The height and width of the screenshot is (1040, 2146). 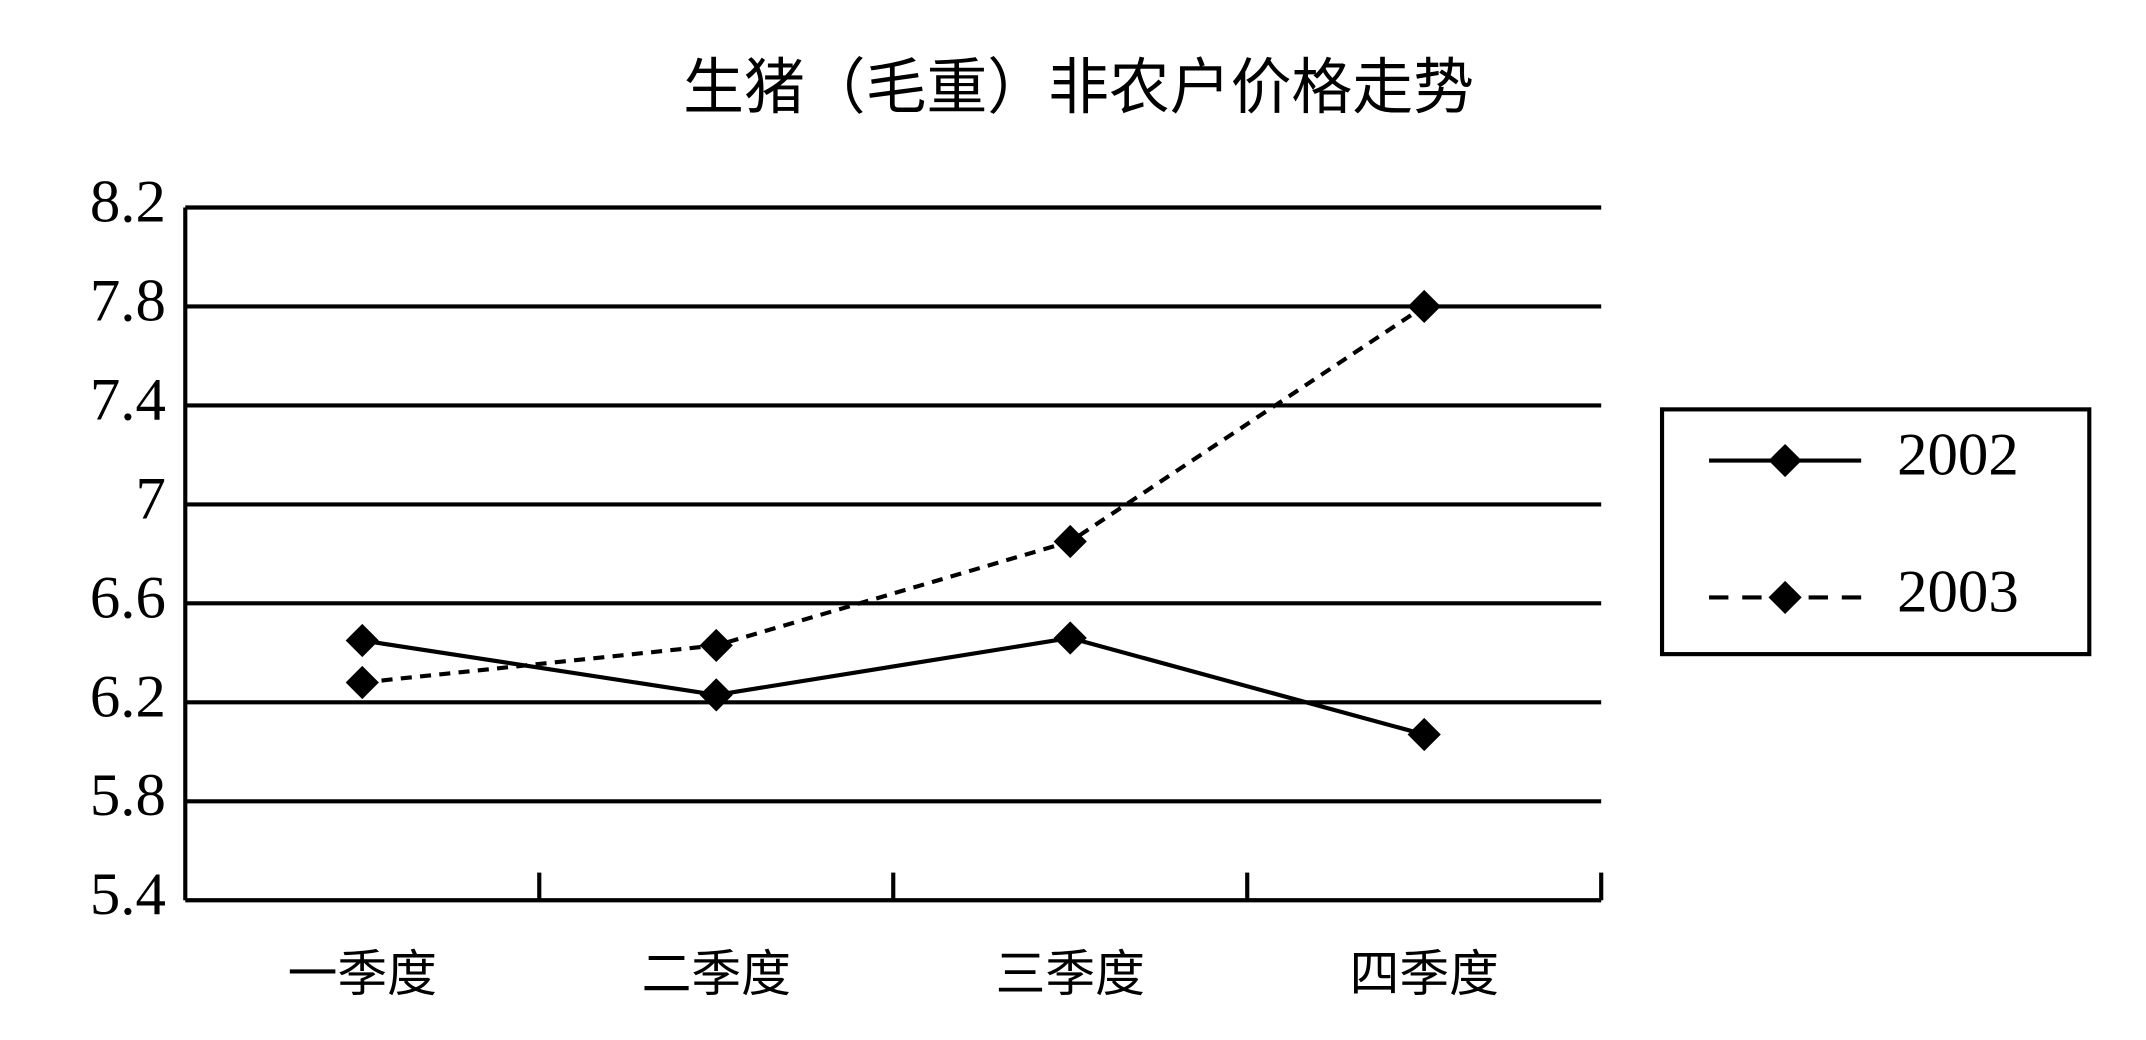 I want to click on y-tick-label: 7, so click(x=151, y=498).